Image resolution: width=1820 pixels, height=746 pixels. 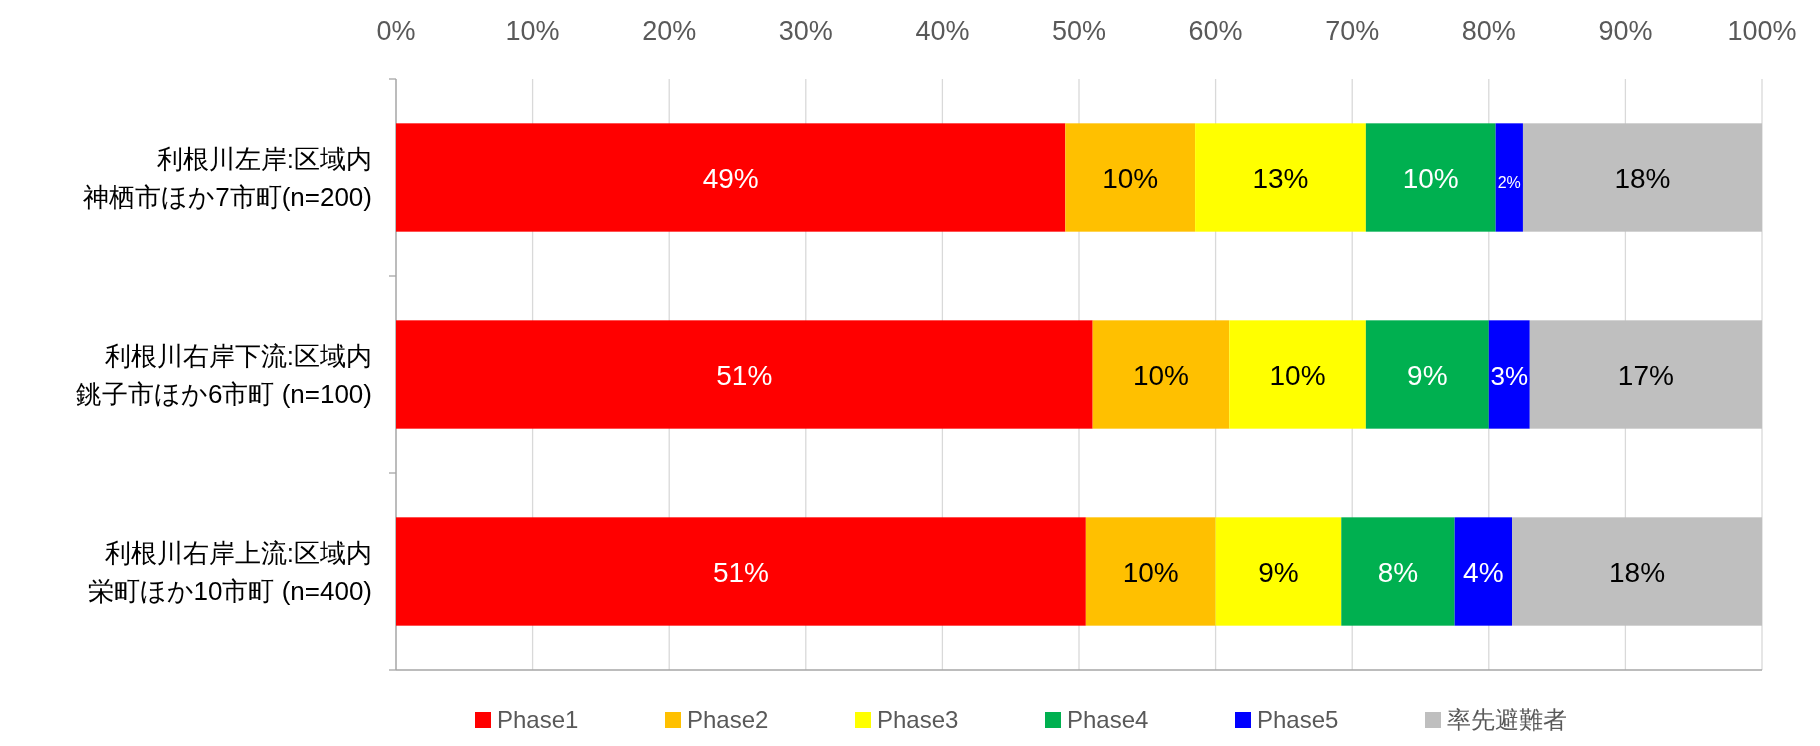 I want to click on x-tick-label: 90%, so click(x=1625, y=31).